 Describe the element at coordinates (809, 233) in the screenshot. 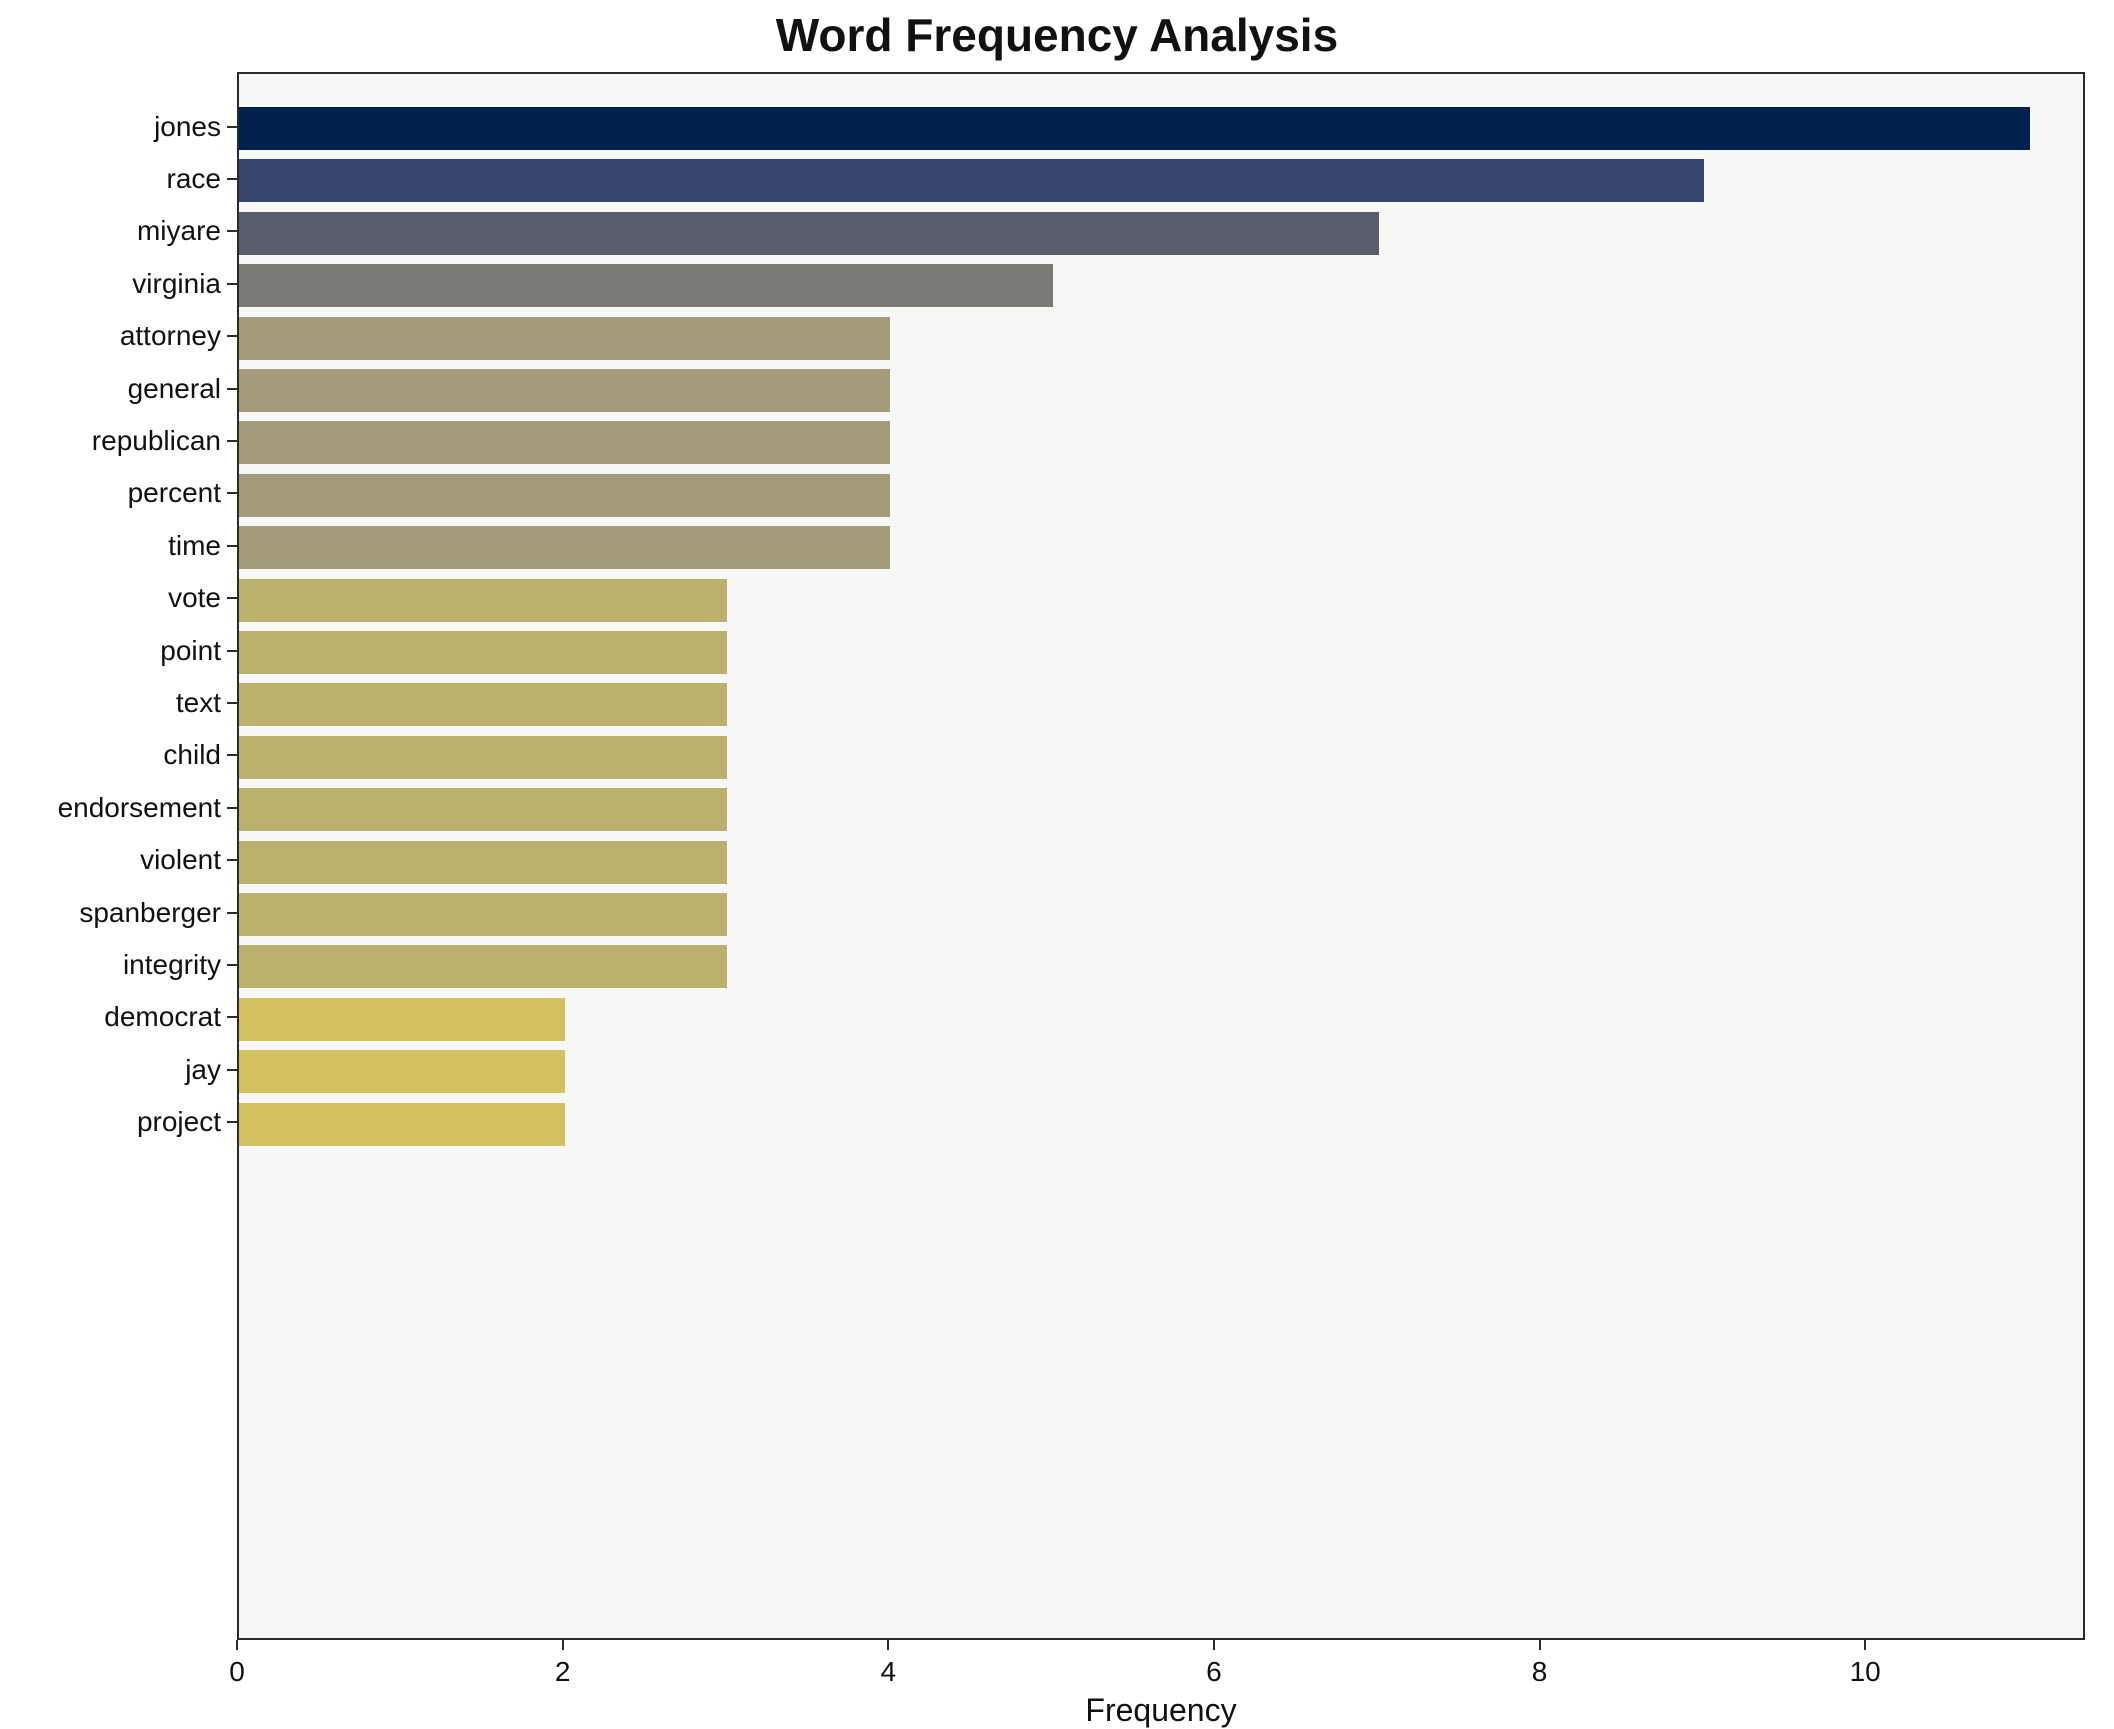

I see `bar-miyare` at that location.